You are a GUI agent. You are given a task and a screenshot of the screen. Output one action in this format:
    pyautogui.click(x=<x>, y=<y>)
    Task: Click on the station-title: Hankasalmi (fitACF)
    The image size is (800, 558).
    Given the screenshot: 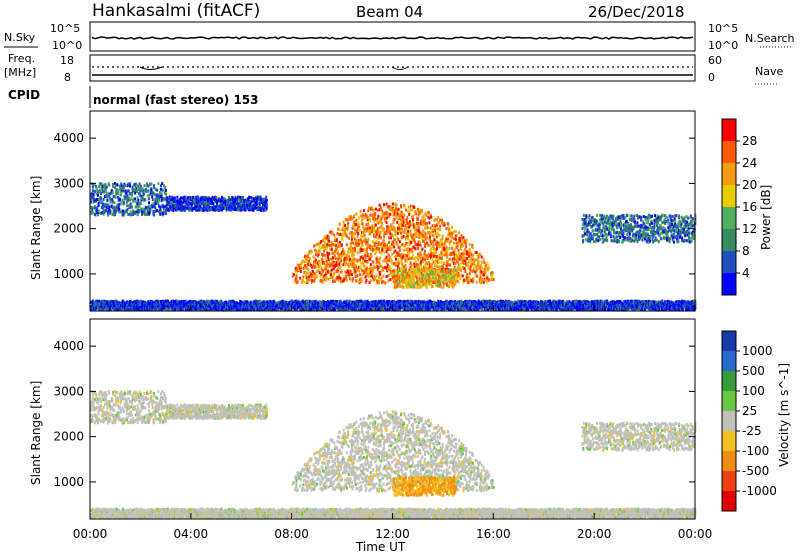 What is the action you would take?
    pyautogui.click(x=176, y=11)
    